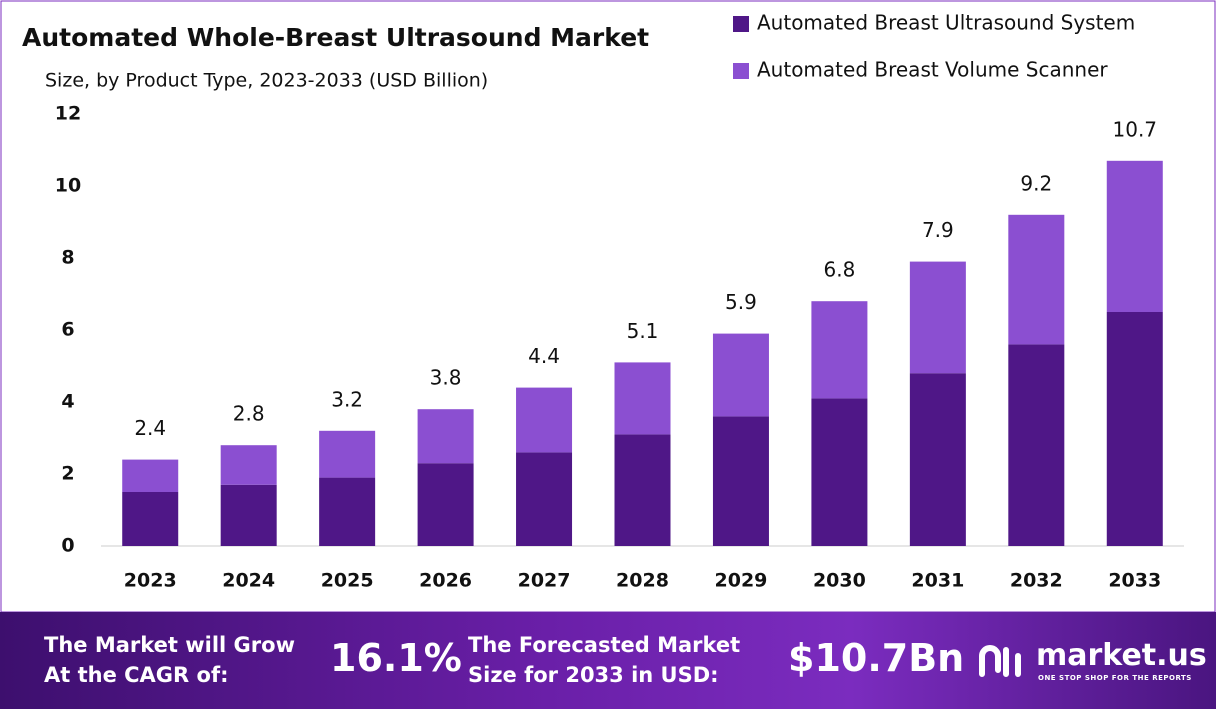  What do you see at coordinates (150, 581) in the screenshot?
I see `x-tick-label: 2023` at bounding box center [150, 581].